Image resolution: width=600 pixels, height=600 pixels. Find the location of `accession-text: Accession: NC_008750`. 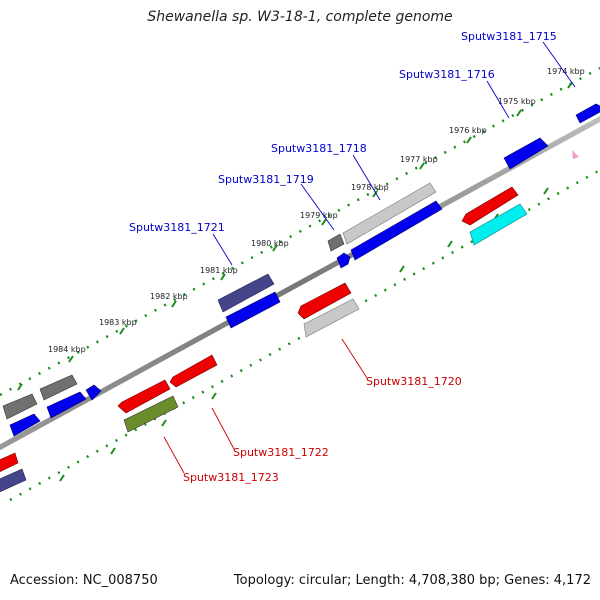

accession-text: Accession: NC_008750 is located at coordinates (84, 580).